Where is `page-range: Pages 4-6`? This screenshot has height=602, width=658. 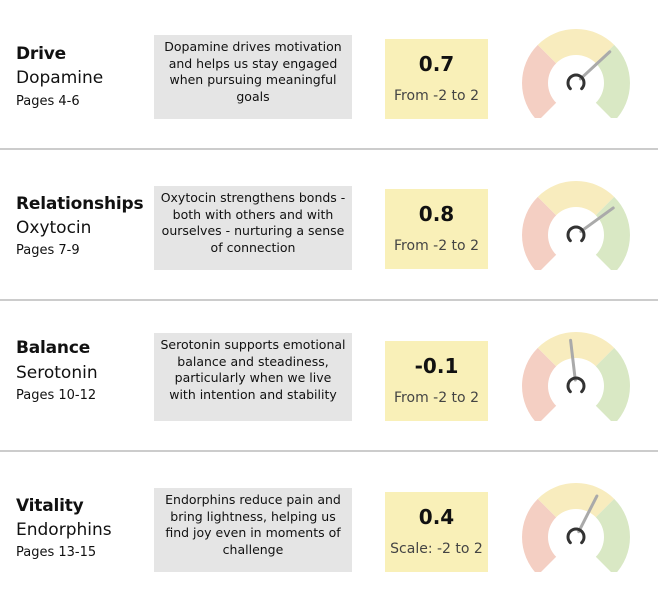 page-range: Pages 4-6 is located at coordinates (48, 101).